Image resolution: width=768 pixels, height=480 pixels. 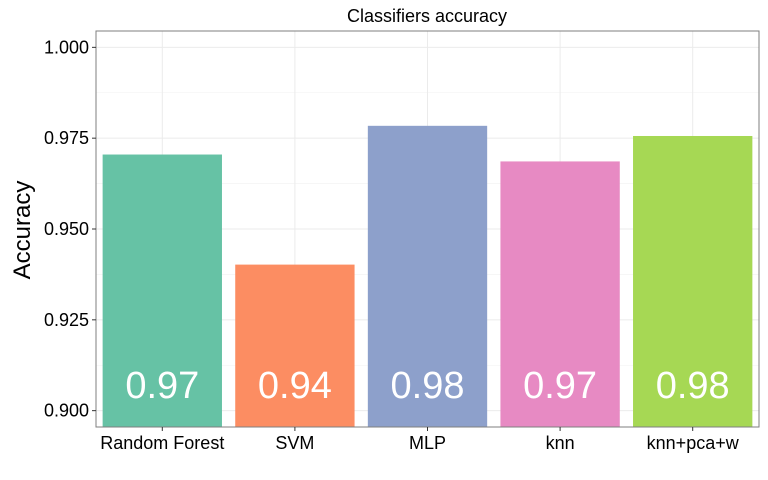 I want to click on y-tick-label: 0.975, so click(x=66, y=138).